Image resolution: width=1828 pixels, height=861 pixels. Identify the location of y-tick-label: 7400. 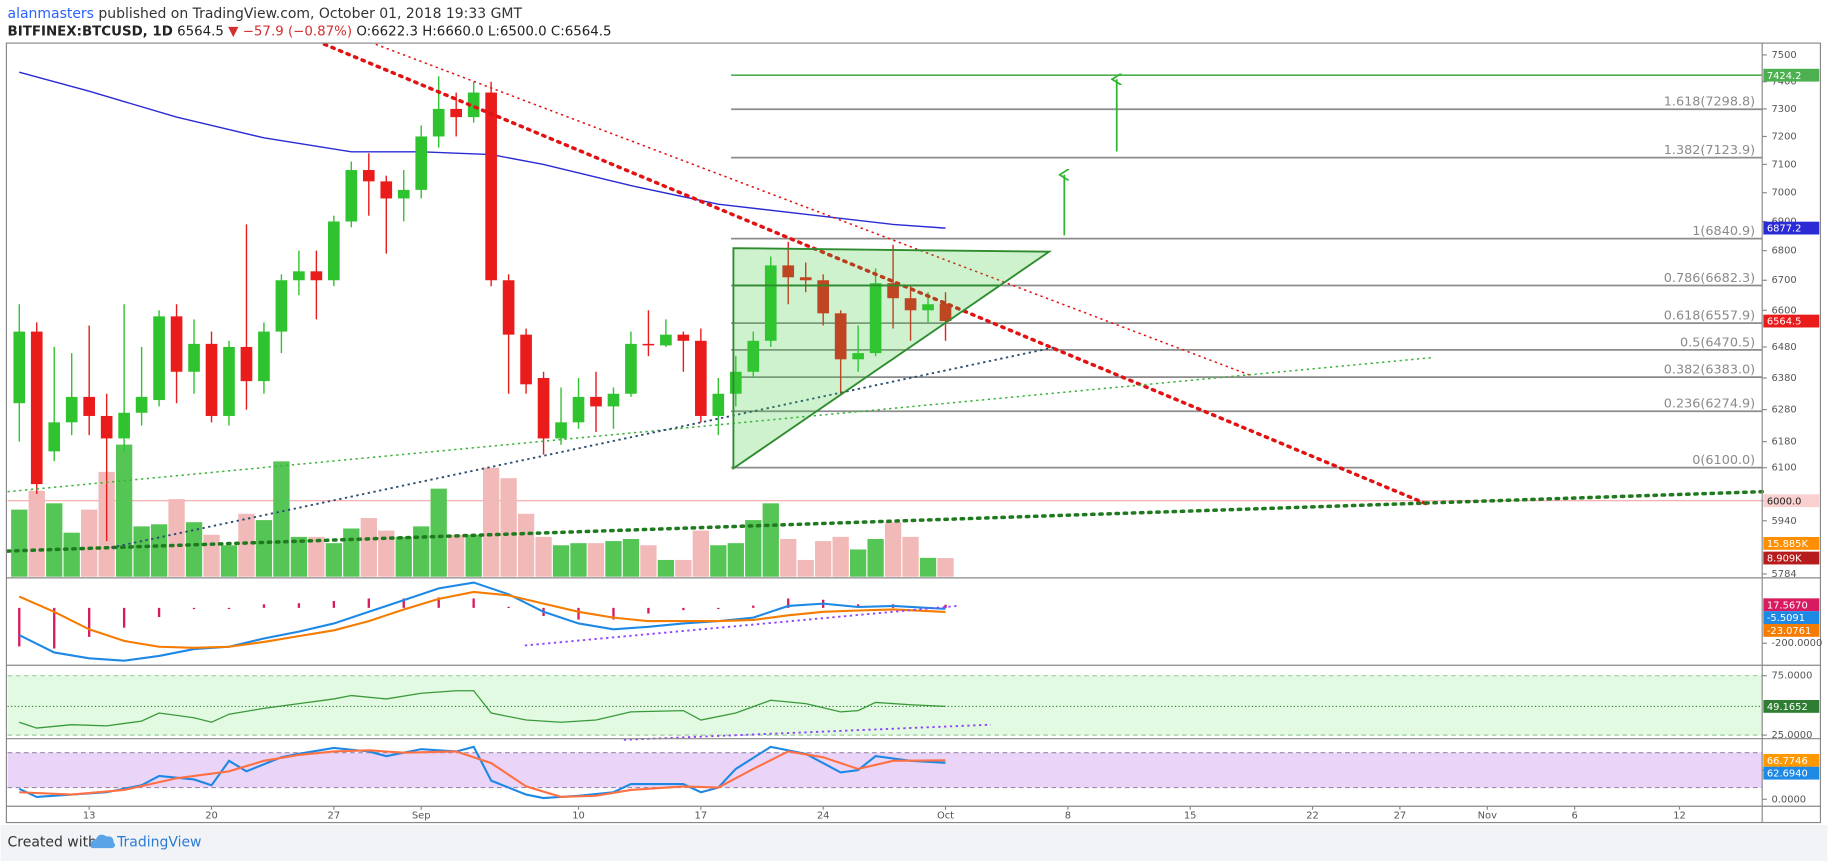
(1784, 82).